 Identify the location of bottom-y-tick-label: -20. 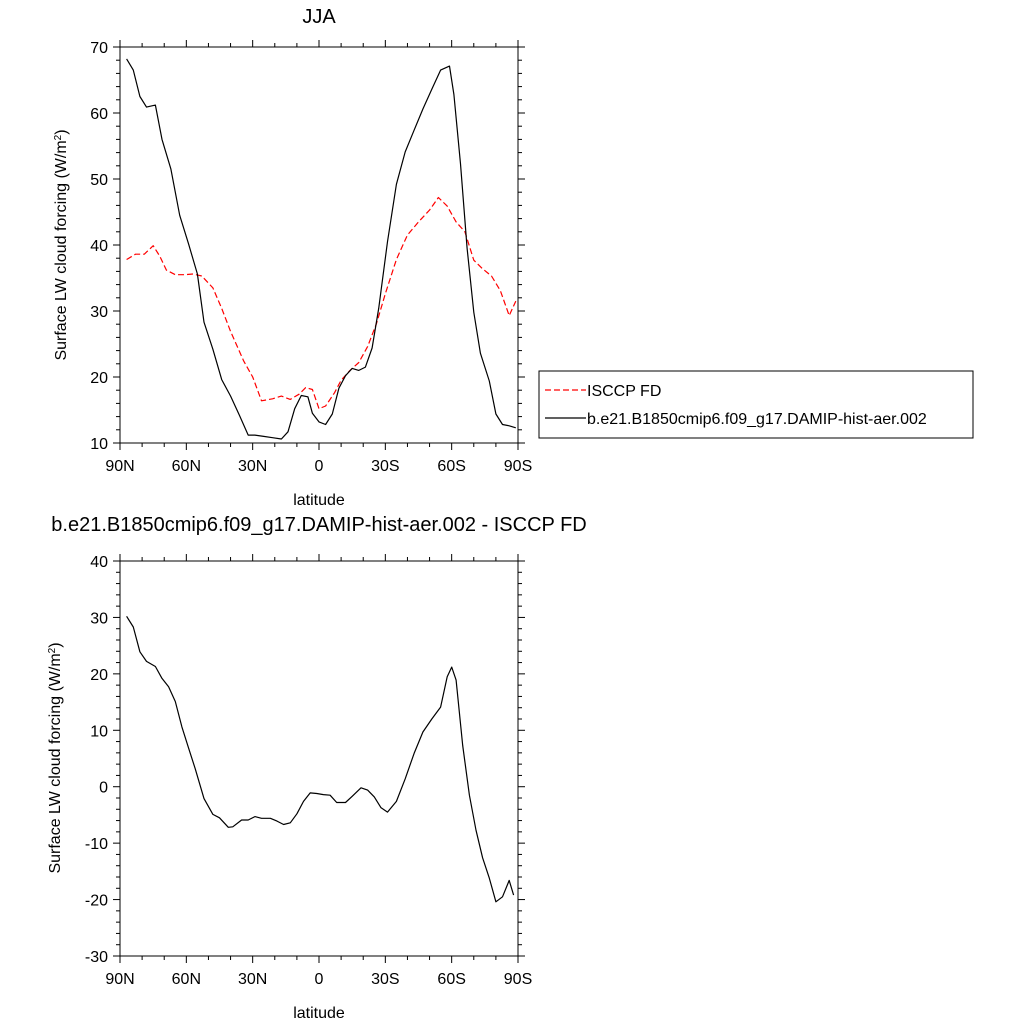
(96, 901).